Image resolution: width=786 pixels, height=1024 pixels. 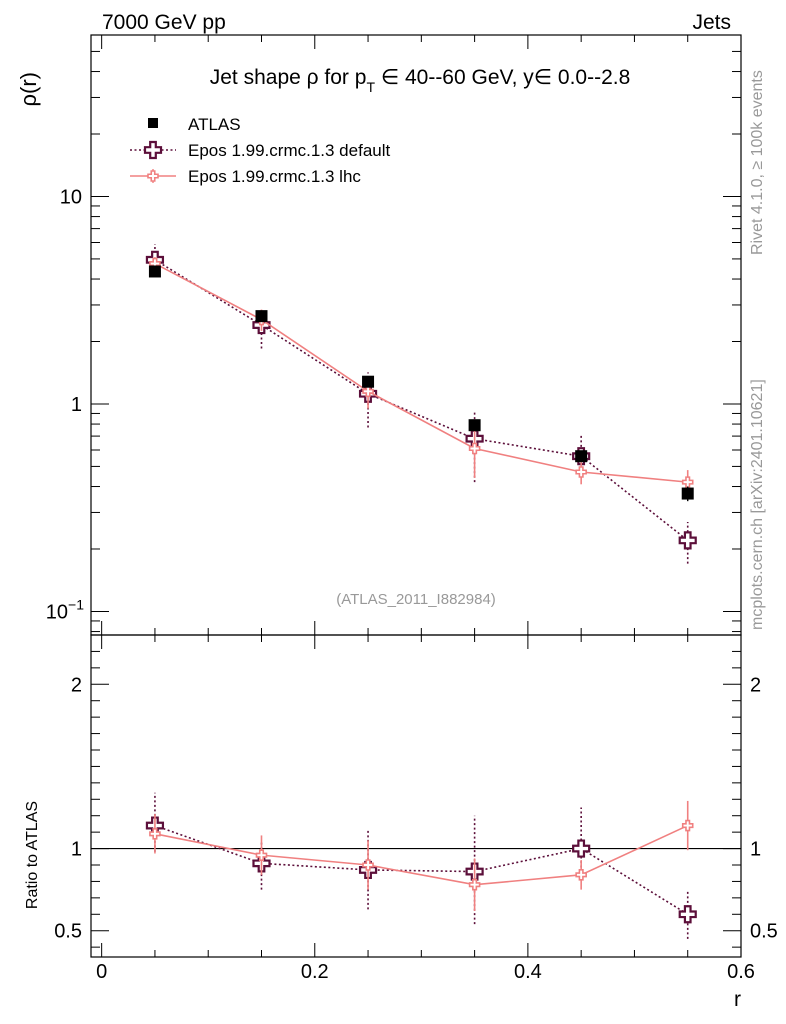 What do you see at coordinates (28, 89) in the screenshot?
I see `main-y-axis-label: ρ(r)` at bounding box center [28, 89].